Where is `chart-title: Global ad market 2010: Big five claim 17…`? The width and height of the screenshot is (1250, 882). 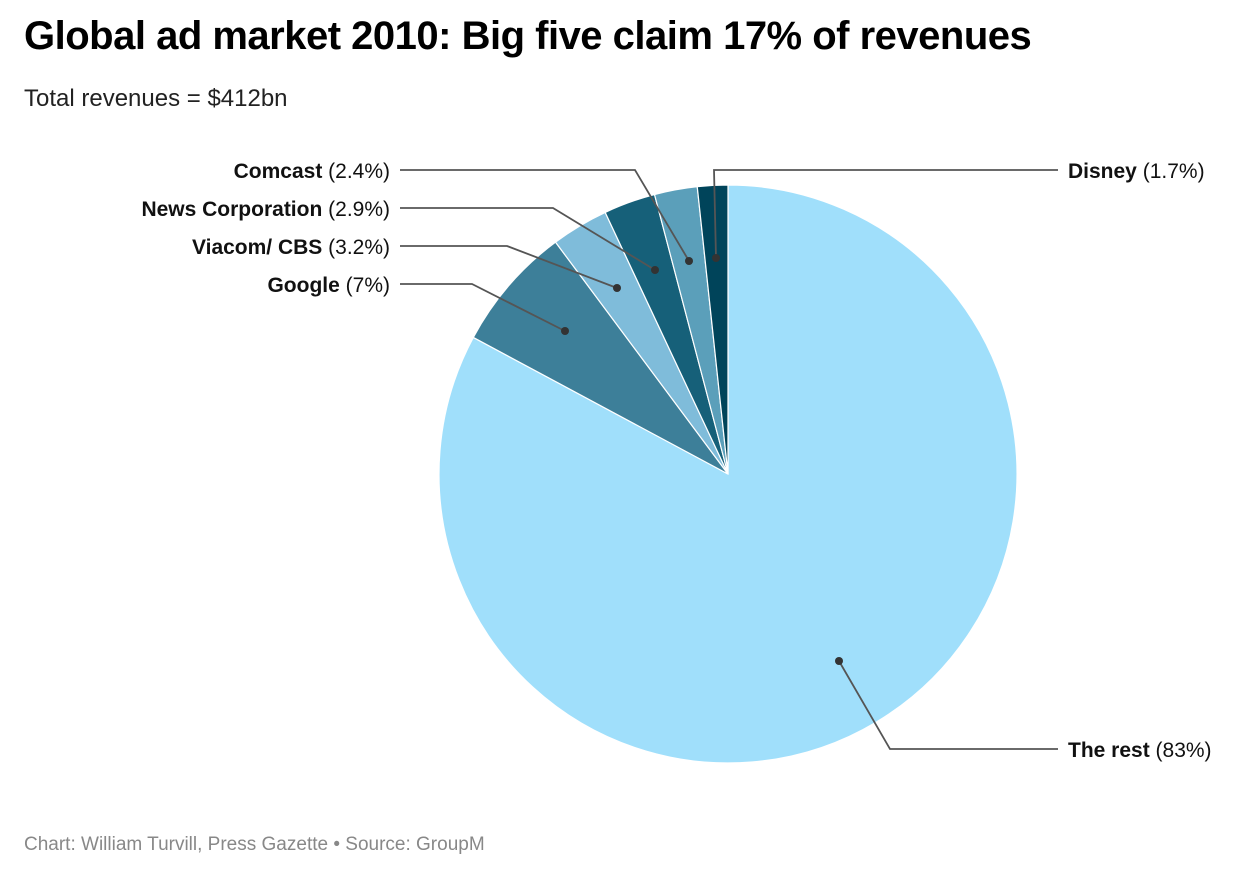
chart-title: Global ad market 2010: Big five claim 17… is located at coordinates (528, 36).